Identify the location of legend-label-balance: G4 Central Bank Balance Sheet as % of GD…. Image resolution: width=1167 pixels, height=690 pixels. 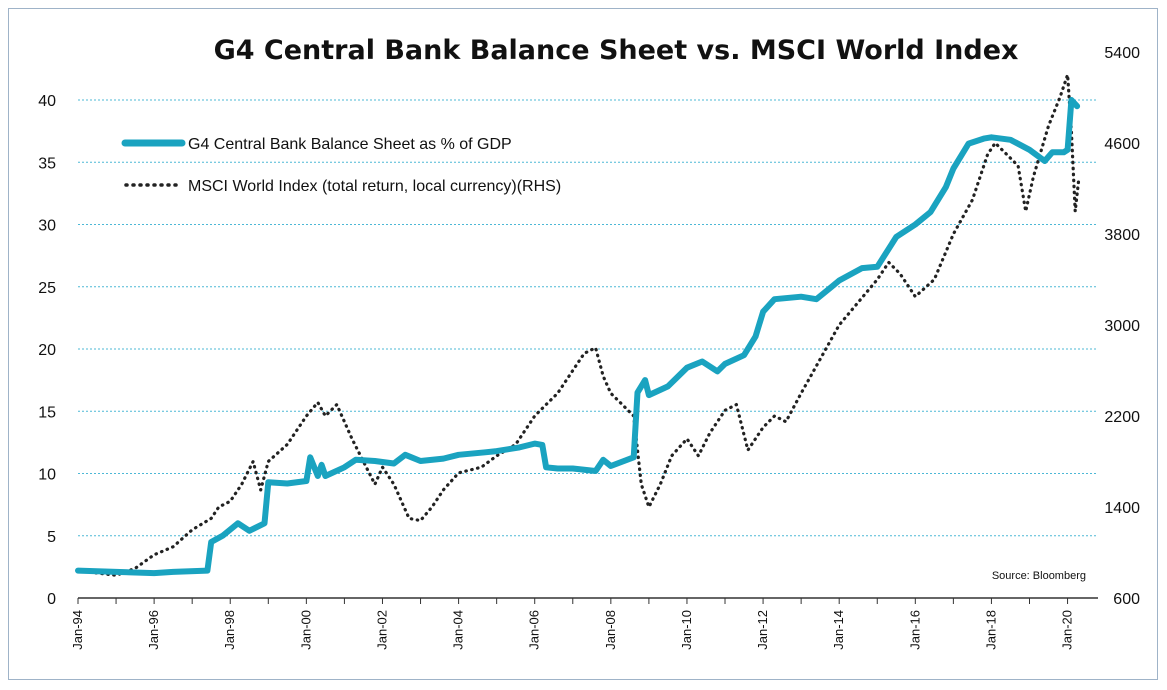
(350, 144).